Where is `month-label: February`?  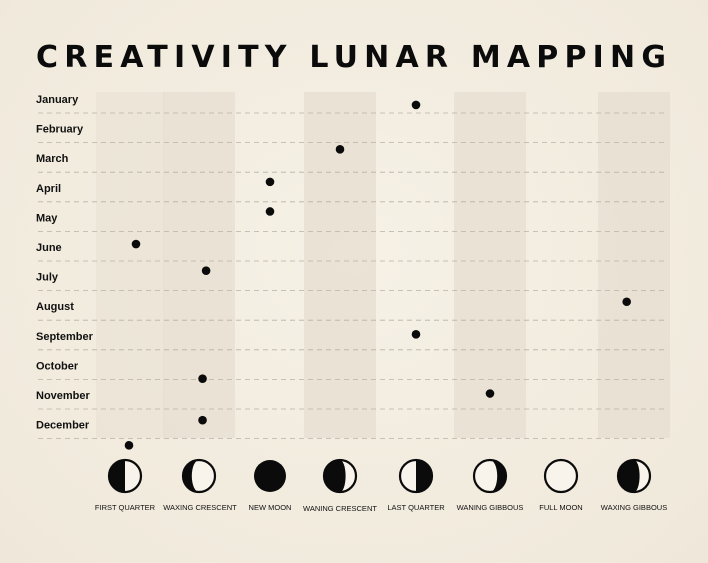 month-label: February is located at coordinates (60, 130).